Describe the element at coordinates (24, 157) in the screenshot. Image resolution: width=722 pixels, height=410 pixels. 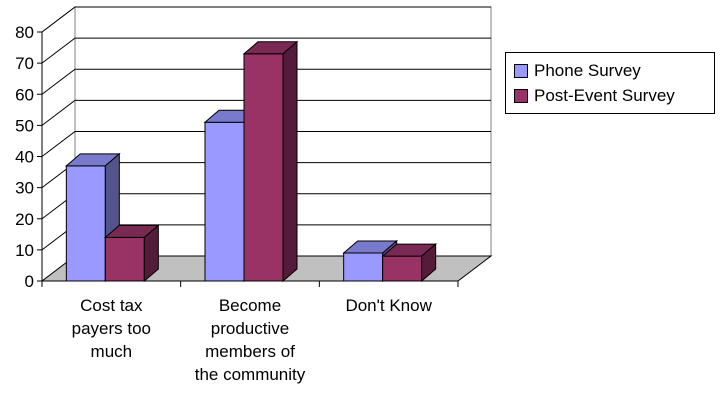
I see `y-tick-label: 40` at that location.